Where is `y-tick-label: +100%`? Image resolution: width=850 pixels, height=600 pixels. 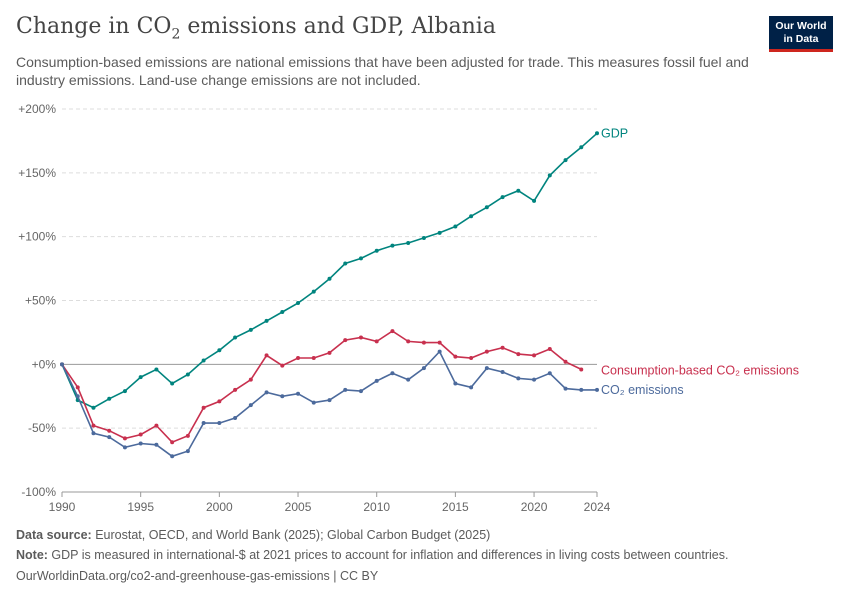 y-tick-label: +100% is located at coordinates (37, 237).